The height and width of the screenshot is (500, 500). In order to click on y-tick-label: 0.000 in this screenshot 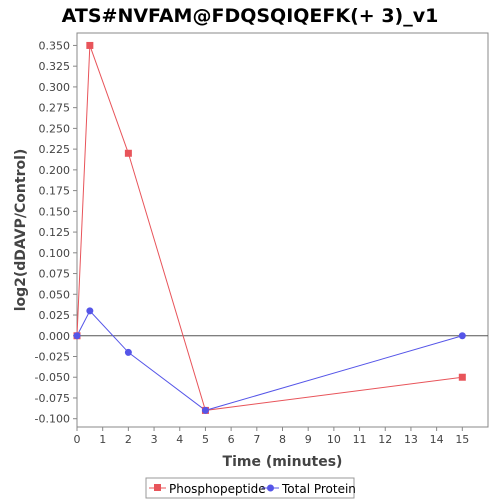, I will do `click(55, 336)`.